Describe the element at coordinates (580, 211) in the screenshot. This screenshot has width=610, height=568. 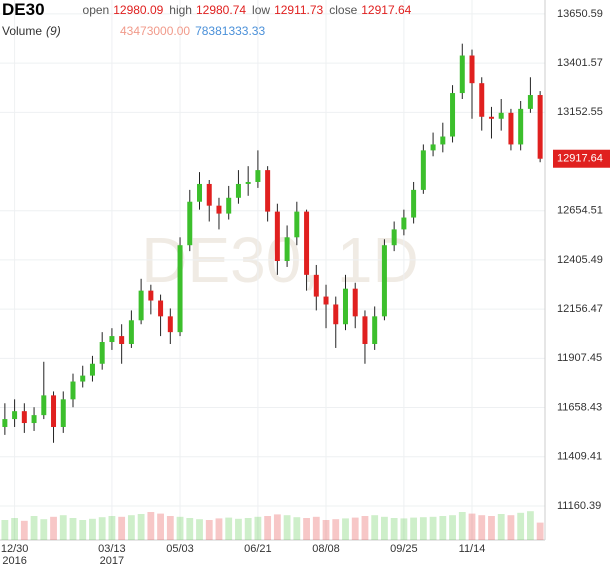
I see `y-tick-label: 12654.51` at that location.